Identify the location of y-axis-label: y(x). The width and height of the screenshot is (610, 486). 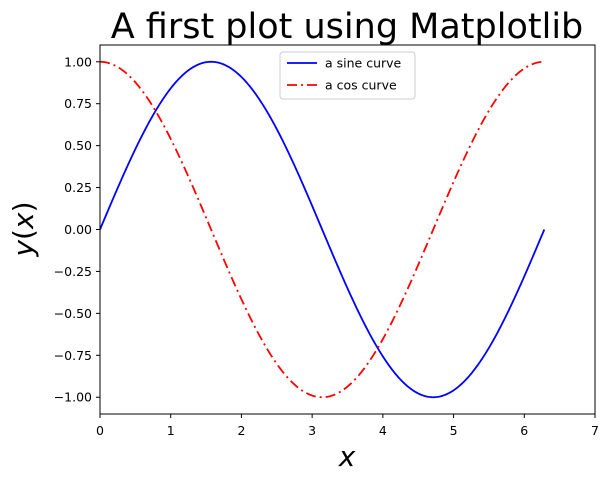
(23, 229).